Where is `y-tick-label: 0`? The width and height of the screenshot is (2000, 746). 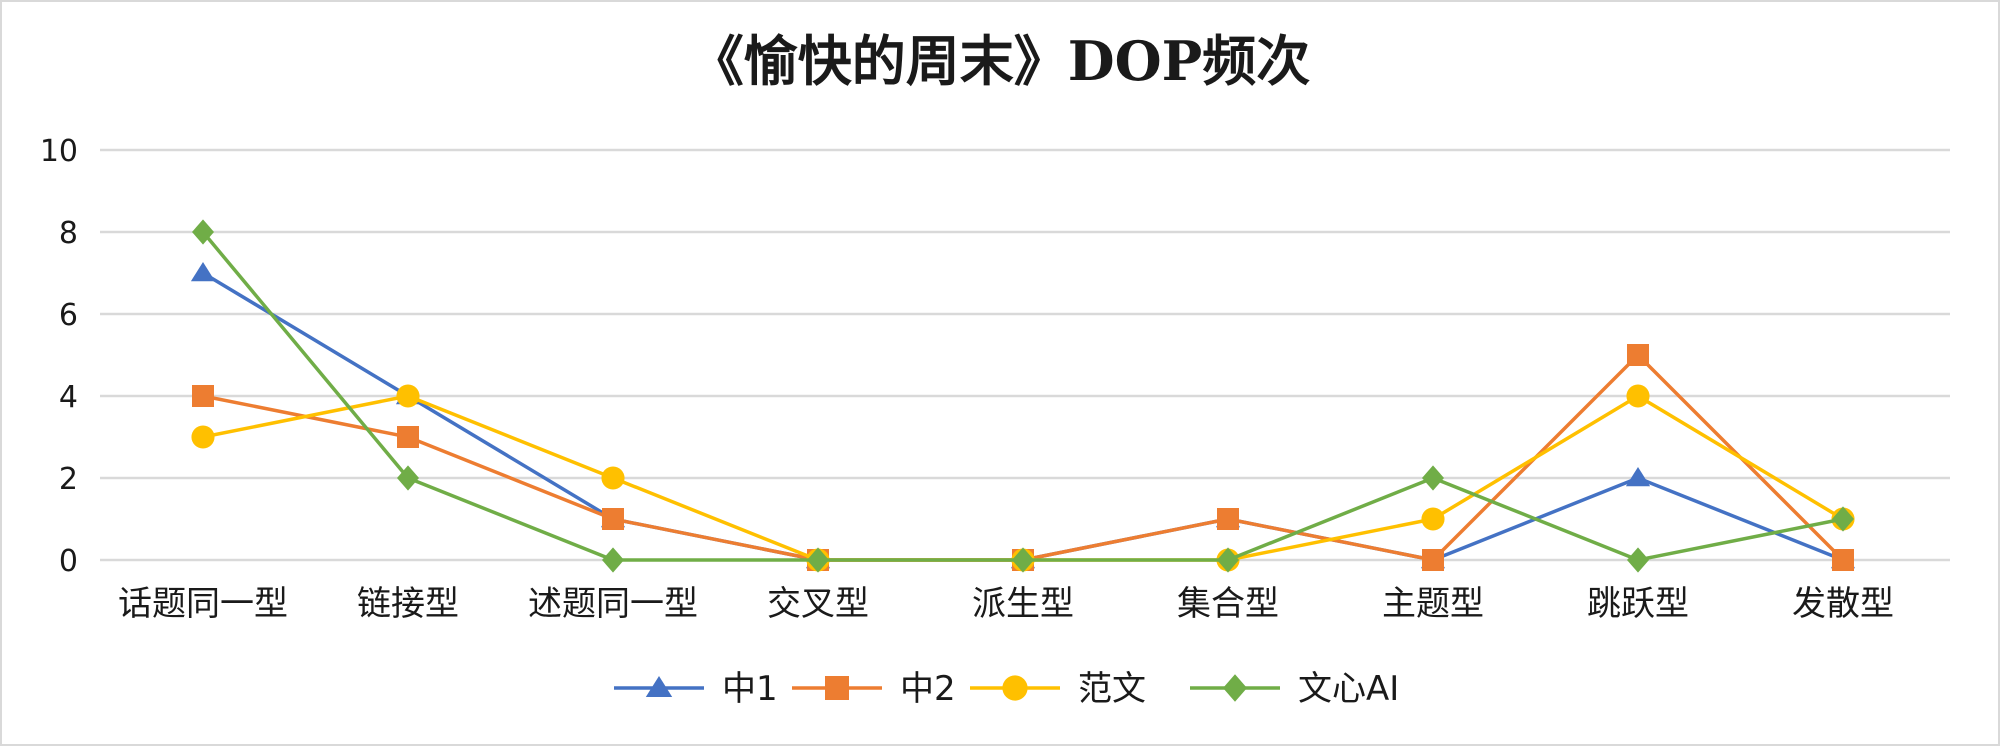
y-tick-label: 0 is located at coordinates (68, 561).